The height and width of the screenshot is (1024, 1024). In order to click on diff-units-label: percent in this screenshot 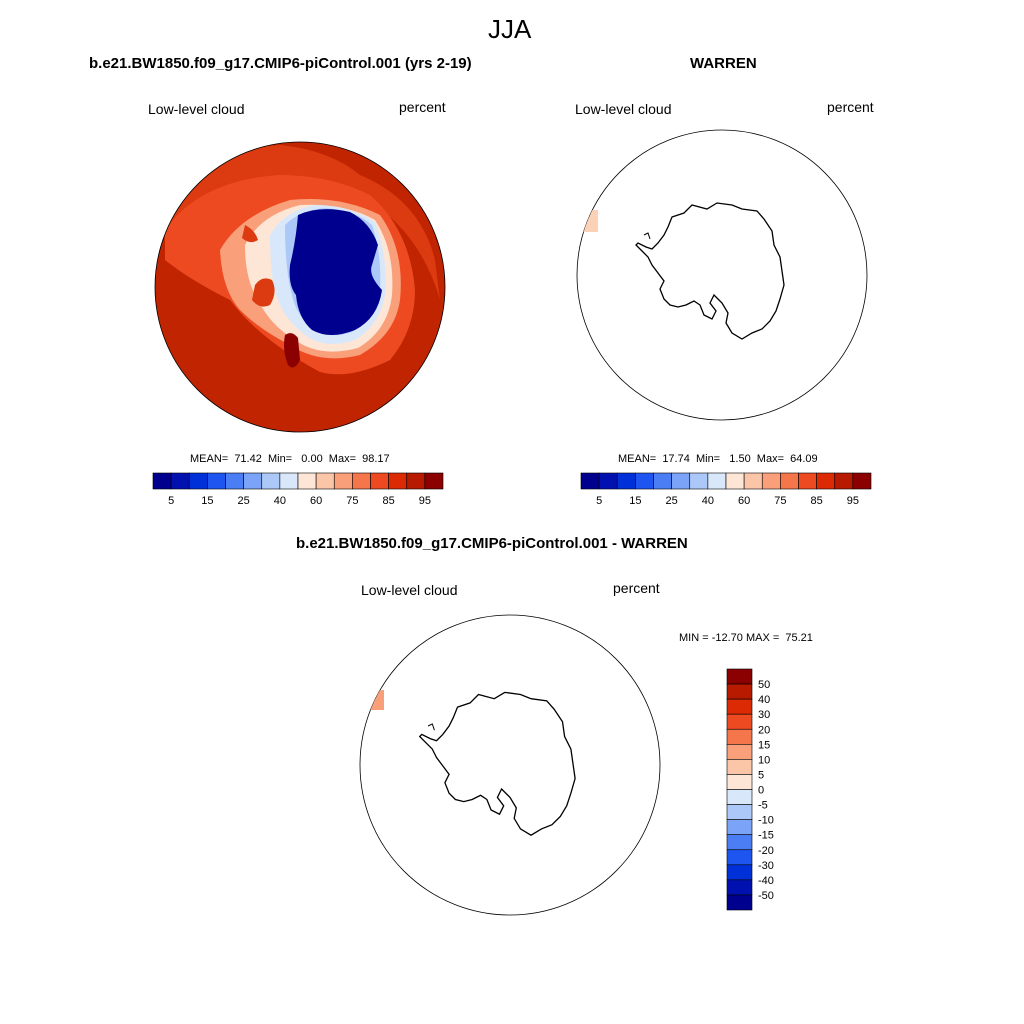, I will do `click(636, 588)`.